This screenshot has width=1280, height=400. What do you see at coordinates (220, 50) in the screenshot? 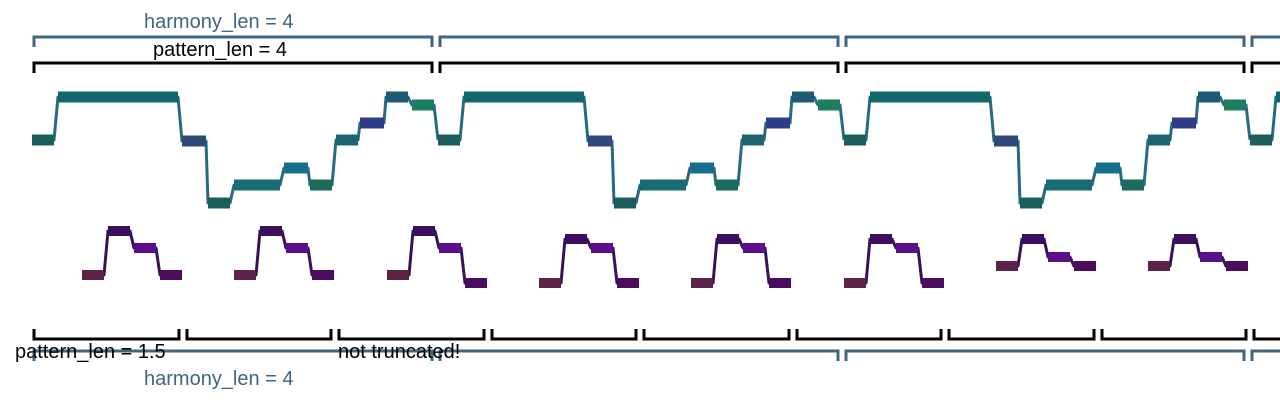
I see `pattern-length-label-top: pattern_len = 4` at bounding box center [220, 50].